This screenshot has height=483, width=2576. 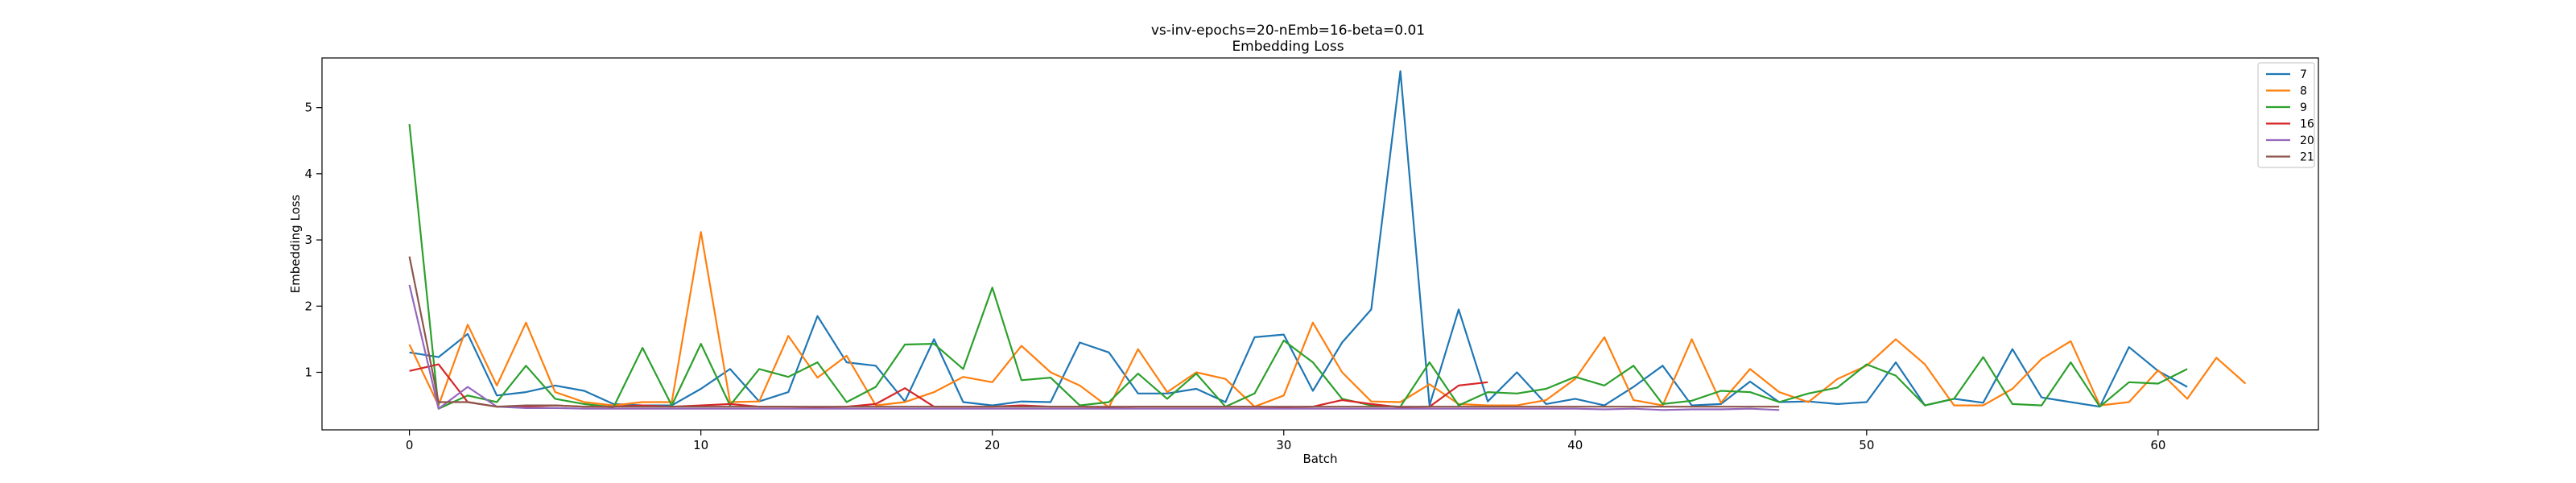 I want to click on x-tick-label: 50, so click(x=1866, y=445).